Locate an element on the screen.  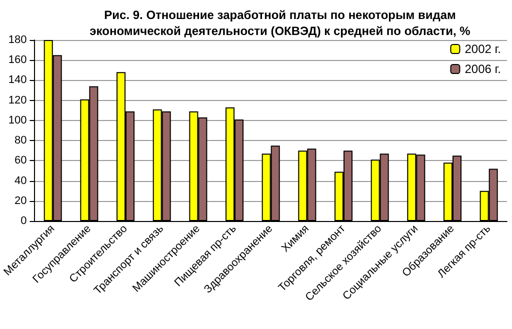
y-tick-label: 180 is located at coordinates (17, 40).